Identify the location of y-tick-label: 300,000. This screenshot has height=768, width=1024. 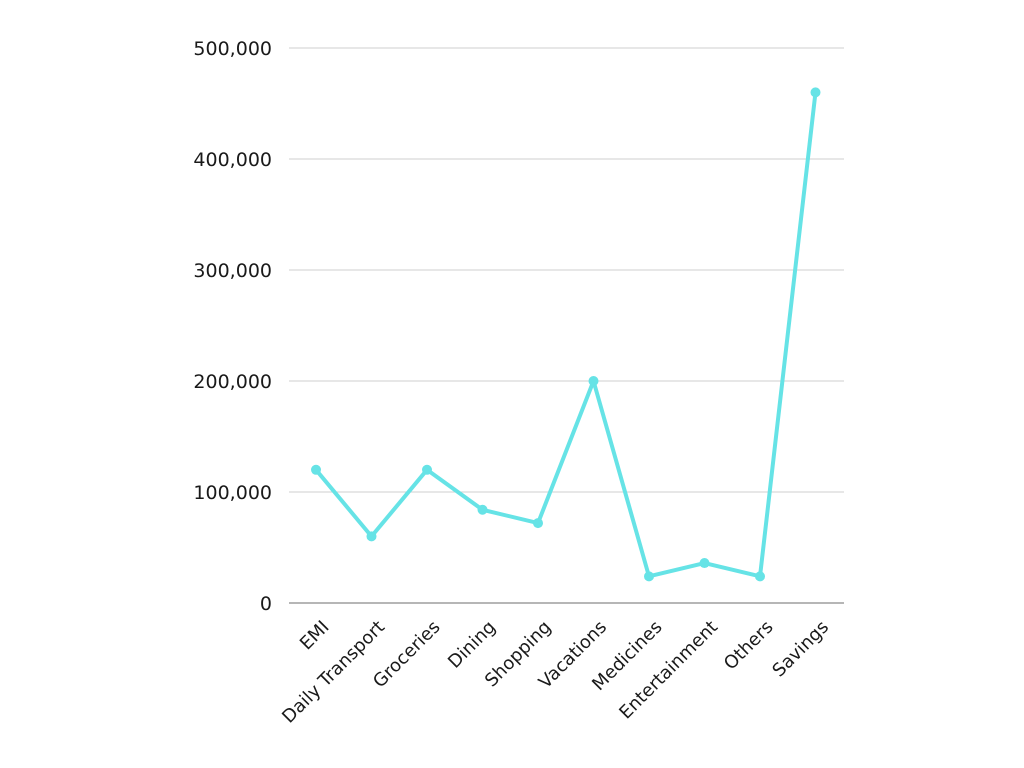
(232, 271).